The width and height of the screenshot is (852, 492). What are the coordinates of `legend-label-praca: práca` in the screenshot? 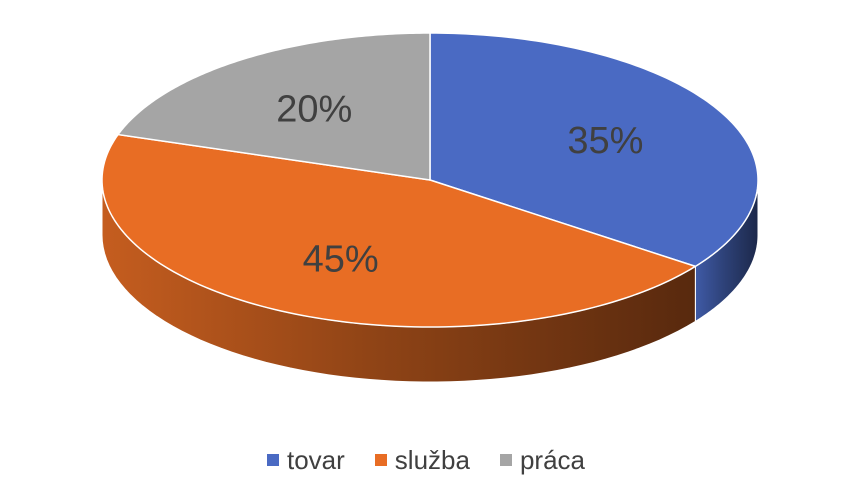 It's located at (552, 460).